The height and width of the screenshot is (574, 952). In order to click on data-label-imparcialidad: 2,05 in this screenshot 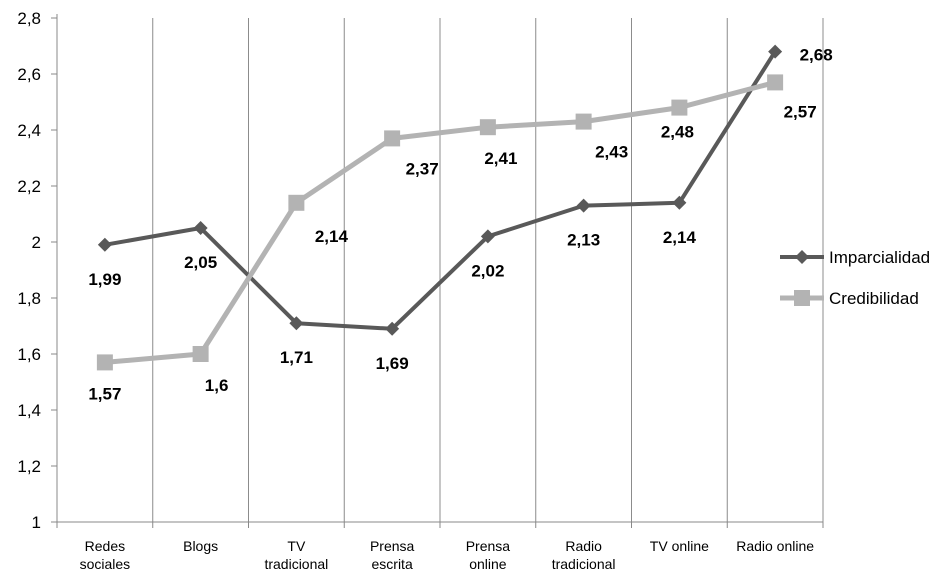, I will do `click(200, 262)`.